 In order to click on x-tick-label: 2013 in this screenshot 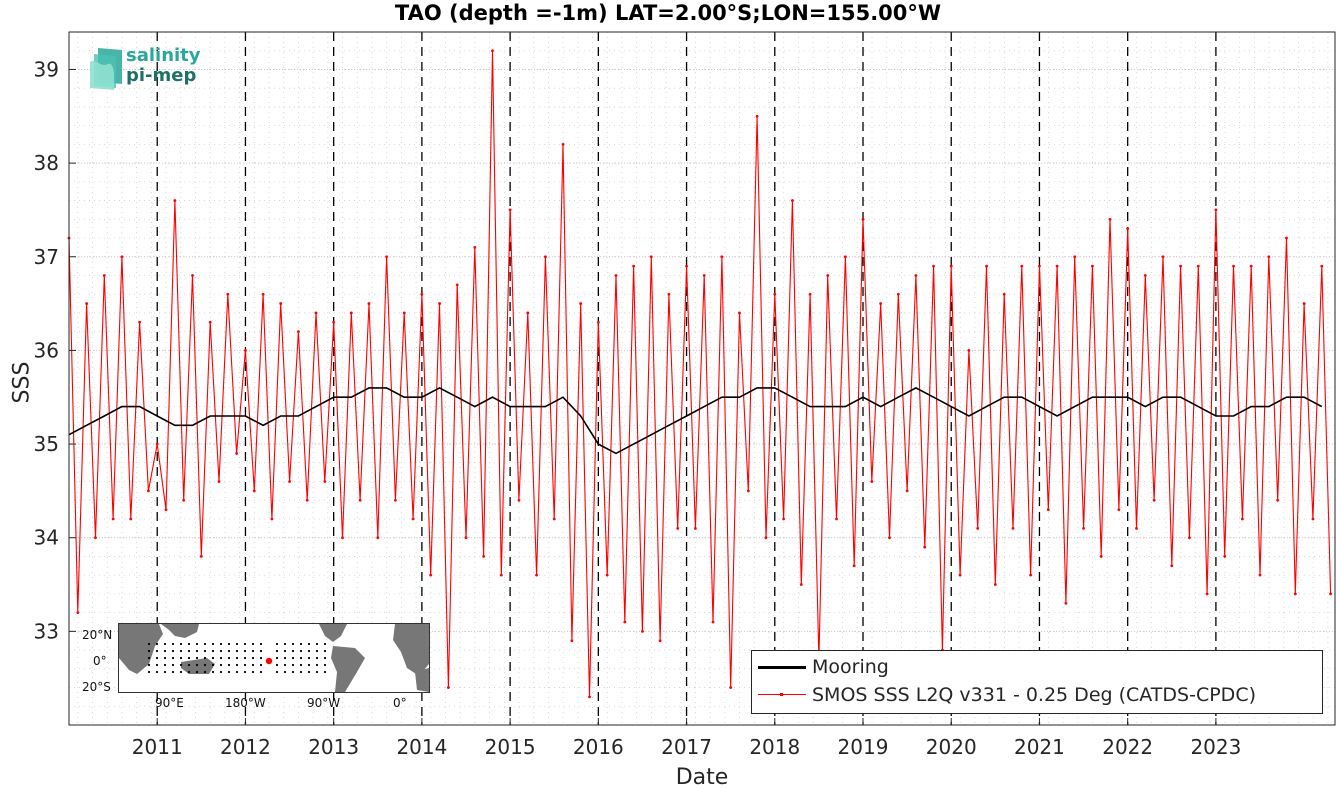, I will do `click(333, 747)`.